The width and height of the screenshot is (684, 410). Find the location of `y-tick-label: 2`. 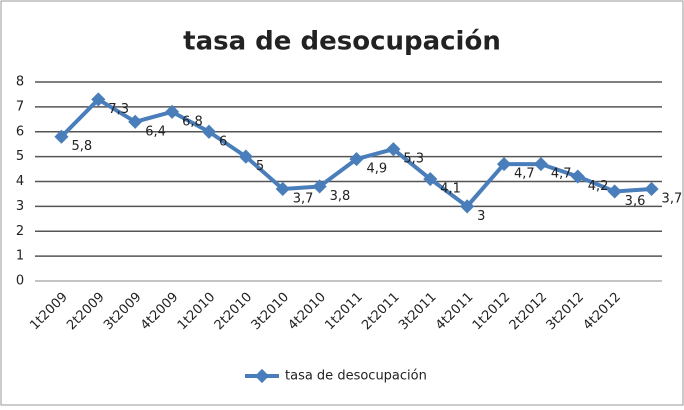

y-tick-label: 2 is located at coordinates (20, 231).